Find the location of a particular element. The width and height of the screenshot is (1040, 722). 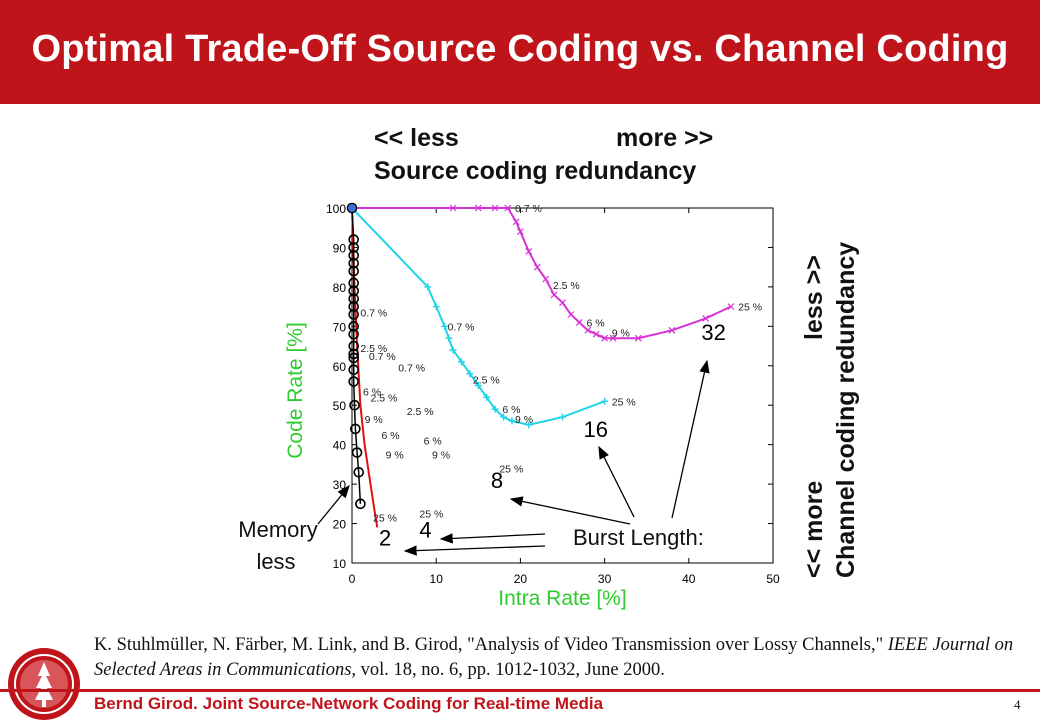

arrow-to-memoryless is located at coordinates (333, 504).